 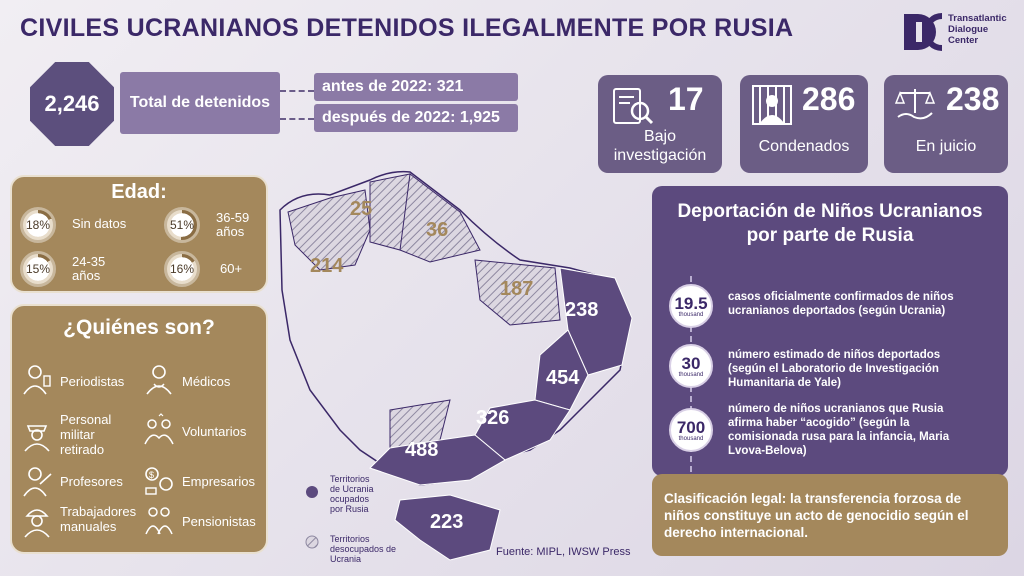 I want to click on deport-count-circle: 30 thousand, so click(x=691, y=366).